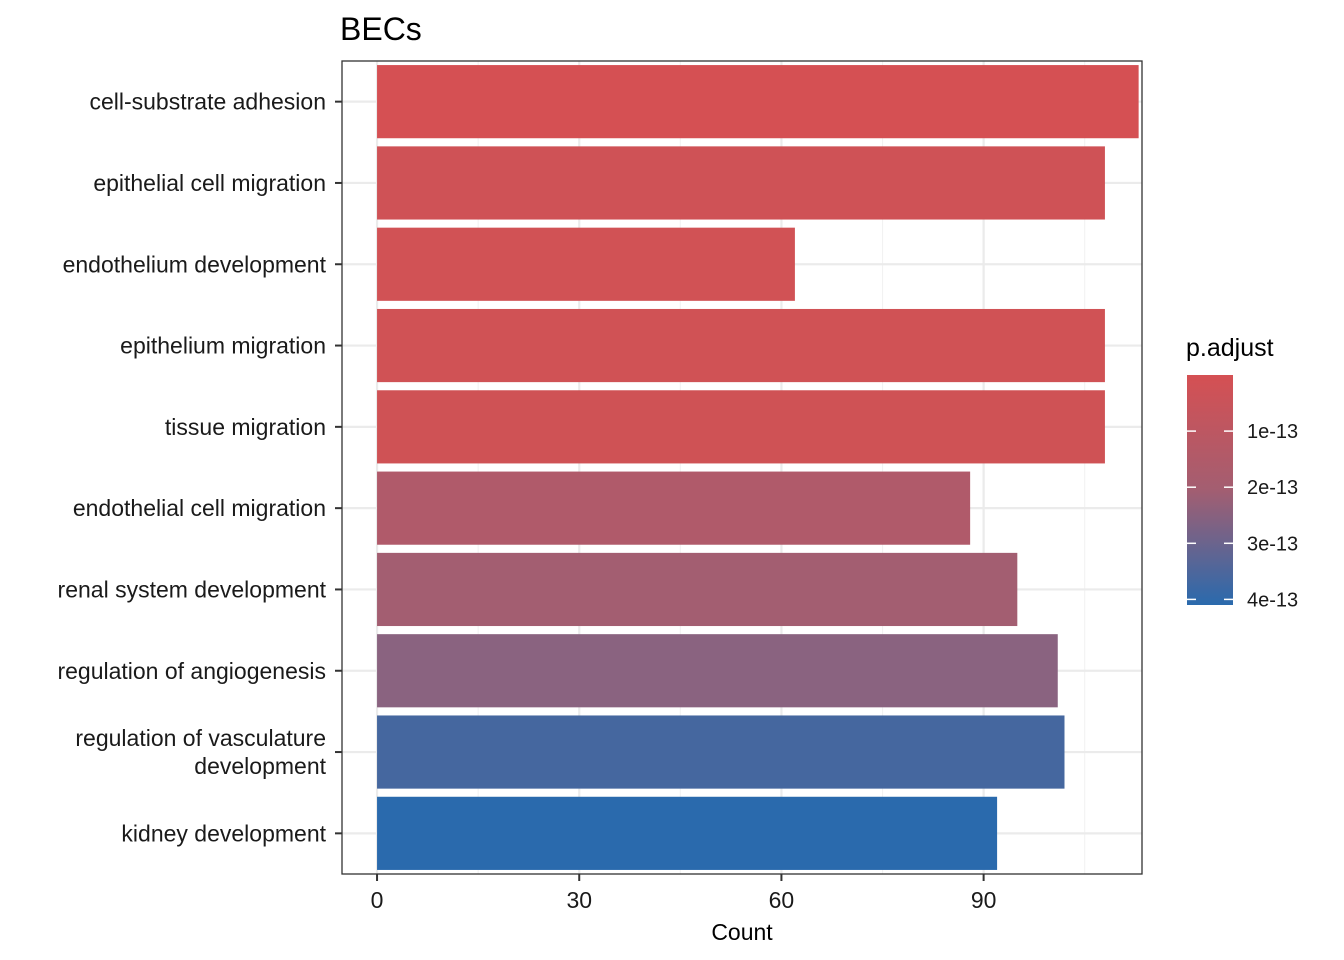  Describe the element at coordinates (377, 900) in the screenshot. I see `x-tick-label: 0` at that location.